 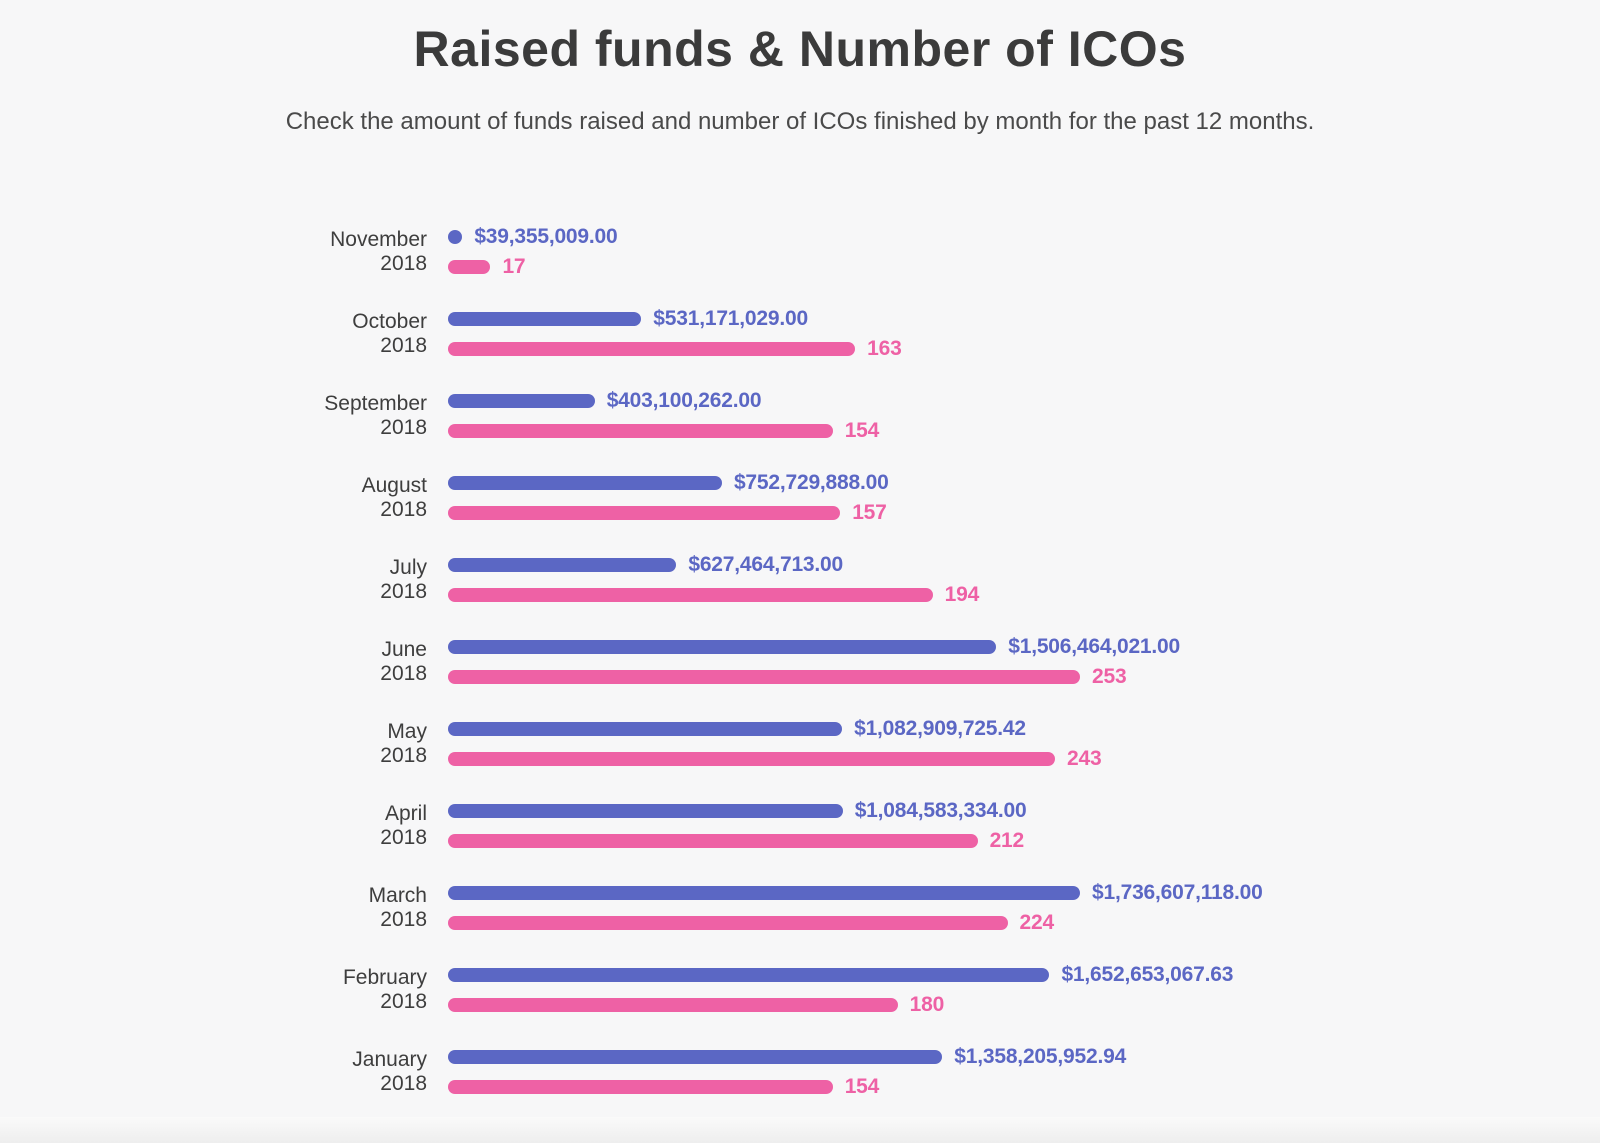 What do you see at coordinates (1024, 319) in the screenshot?
I see `funds-bar-line: $531,171,029.00` at bounding box center [1024, 319].